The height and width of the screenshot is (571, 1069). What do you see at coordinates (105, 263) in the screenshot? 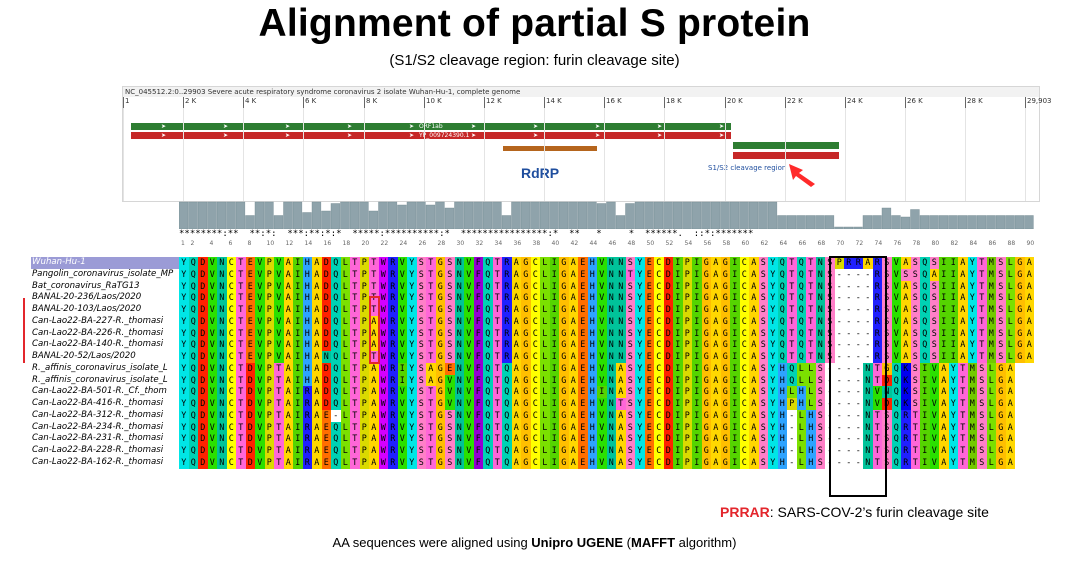
I see `sequence-name: Wuhan-Hu-1` at bounding box center [105, 263].